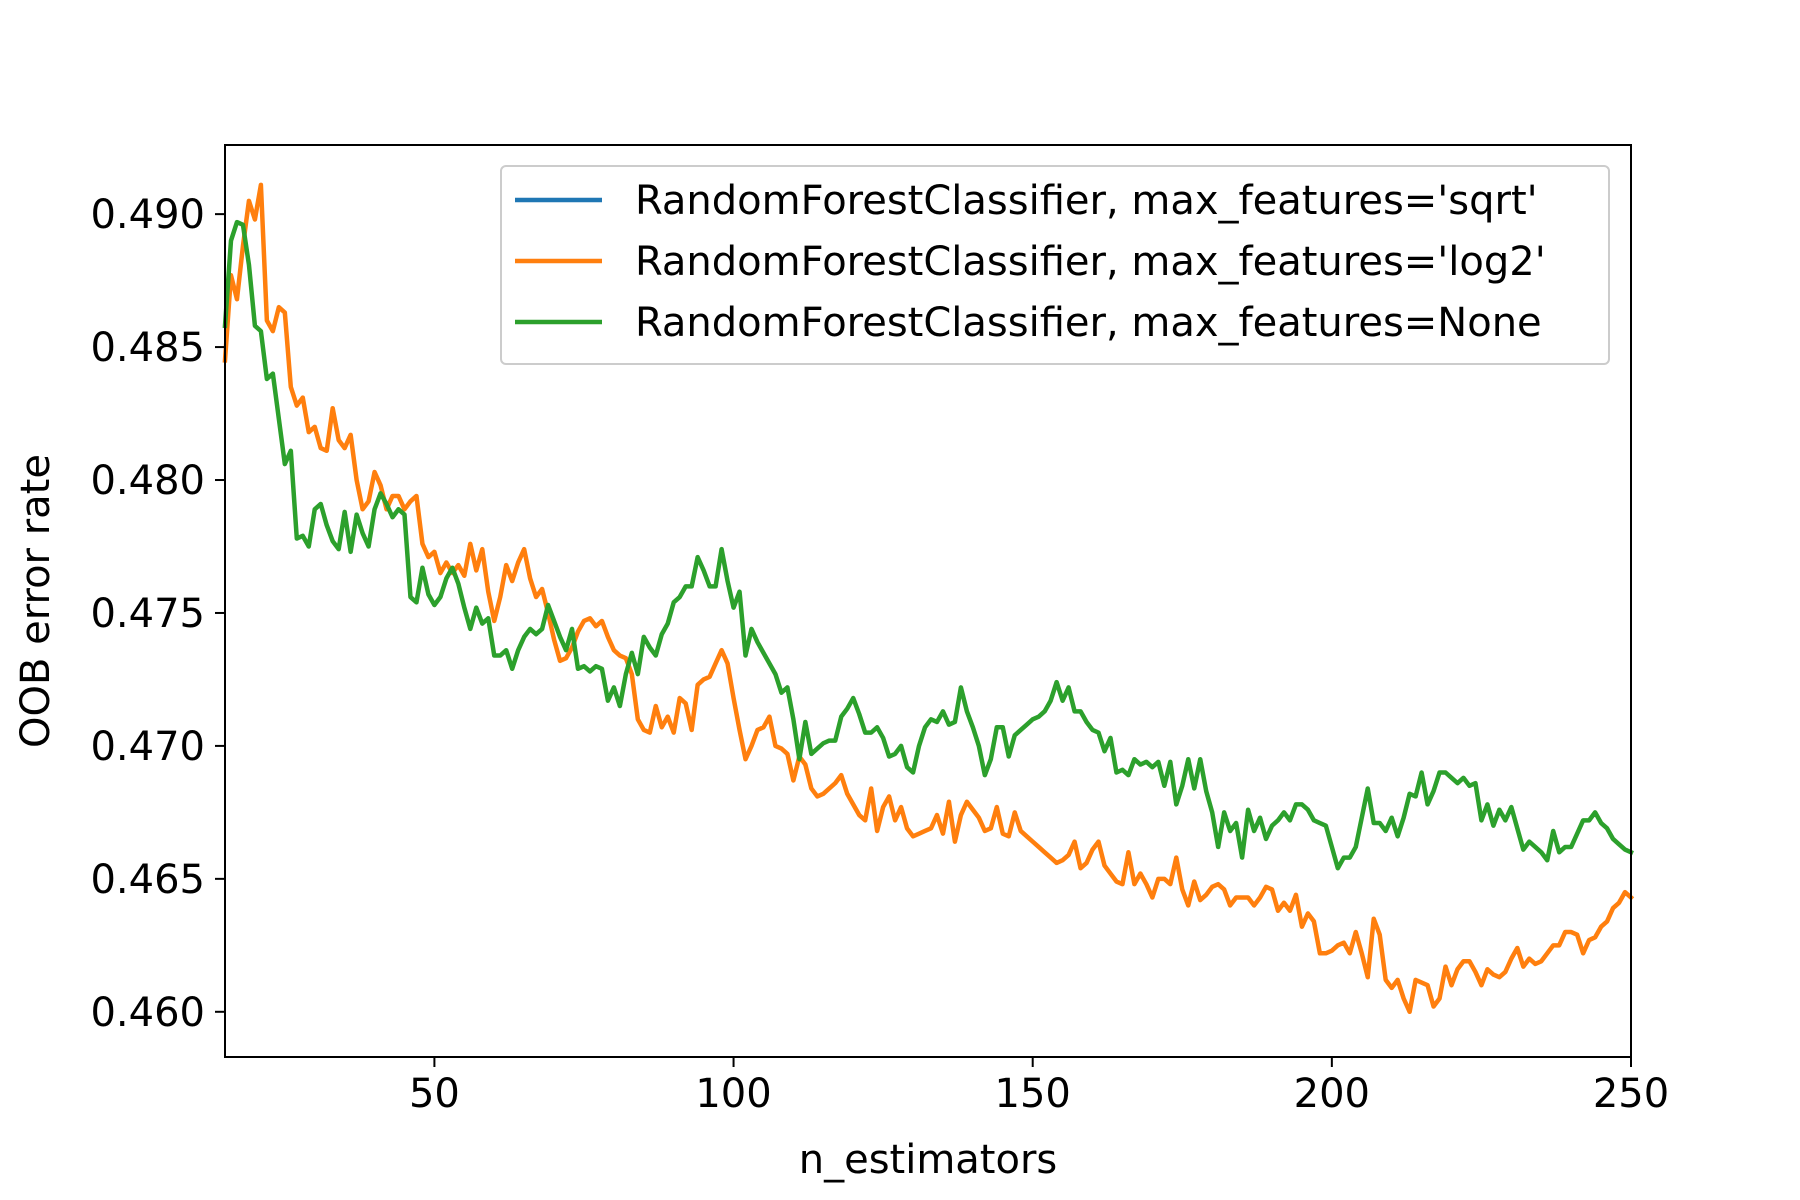  I want to click on y-tick-label: 0.460, so click(147, 1013).